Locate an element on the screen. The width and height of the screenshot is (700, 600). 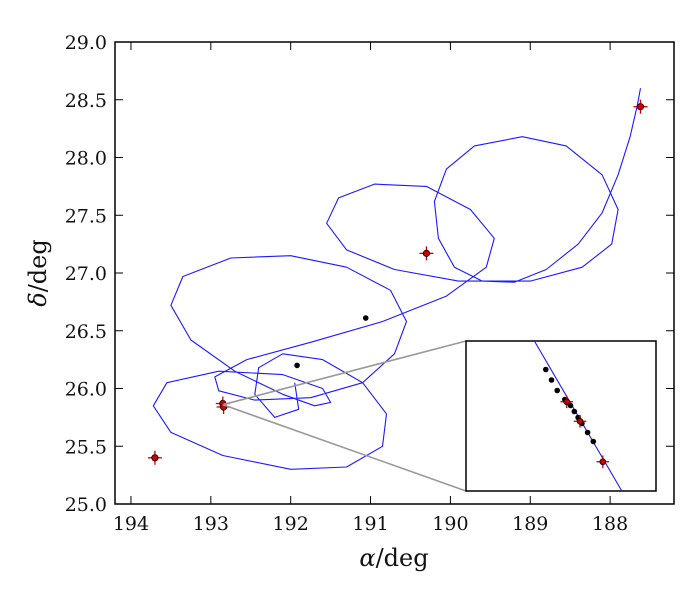
zoom-line-top is located at coordinates (344, 373).